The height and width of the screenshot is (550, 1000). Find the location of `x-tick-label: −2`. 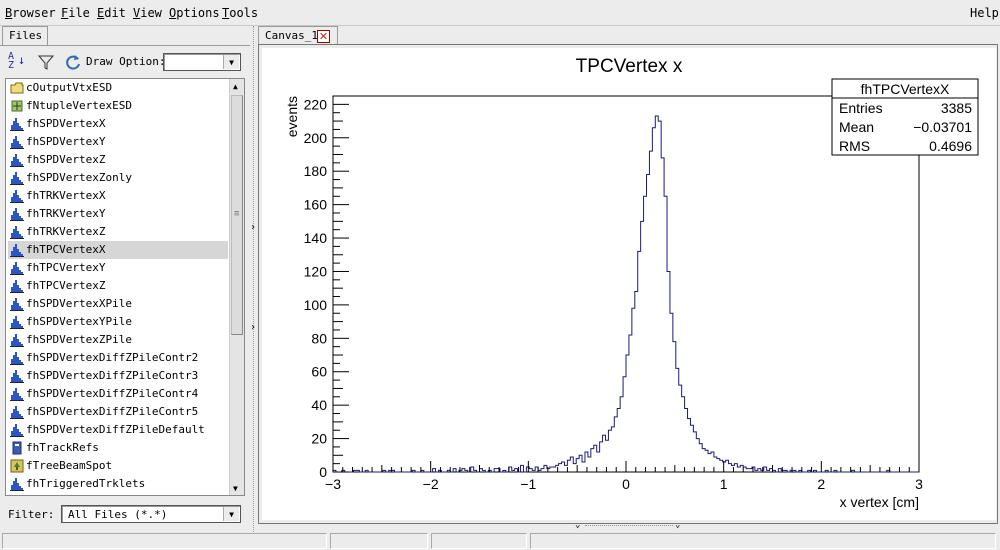

x-tick-label: −2 is located at coordinates (431, 484).